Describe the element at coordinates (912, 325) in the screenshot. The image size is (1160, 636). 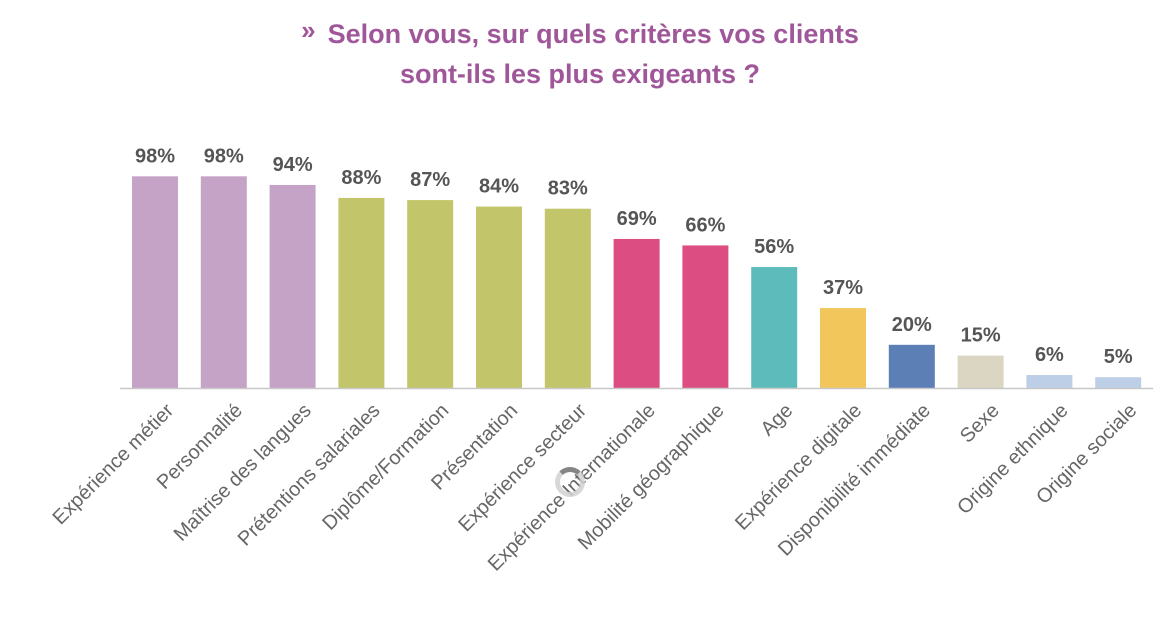
I see `value-label-12: 20%` at that location.